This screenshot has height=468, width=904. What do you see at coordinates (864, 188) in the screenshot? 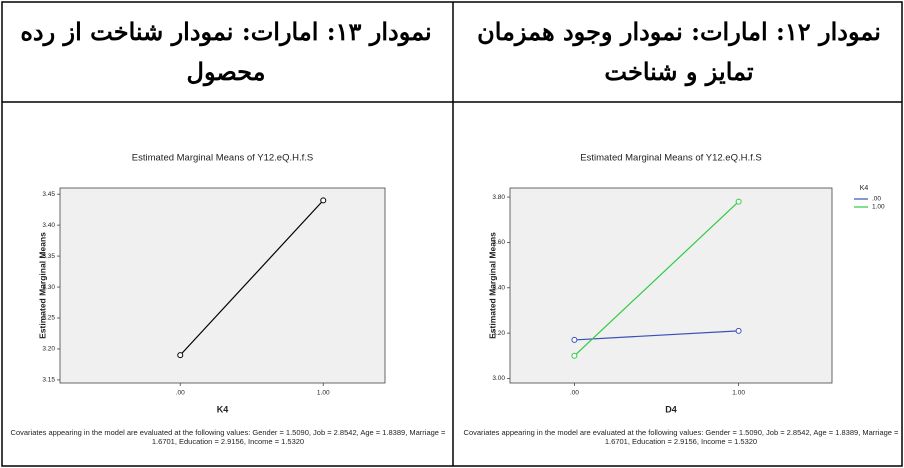
I see `legend-title: K4` at bounding box center [864, 188].